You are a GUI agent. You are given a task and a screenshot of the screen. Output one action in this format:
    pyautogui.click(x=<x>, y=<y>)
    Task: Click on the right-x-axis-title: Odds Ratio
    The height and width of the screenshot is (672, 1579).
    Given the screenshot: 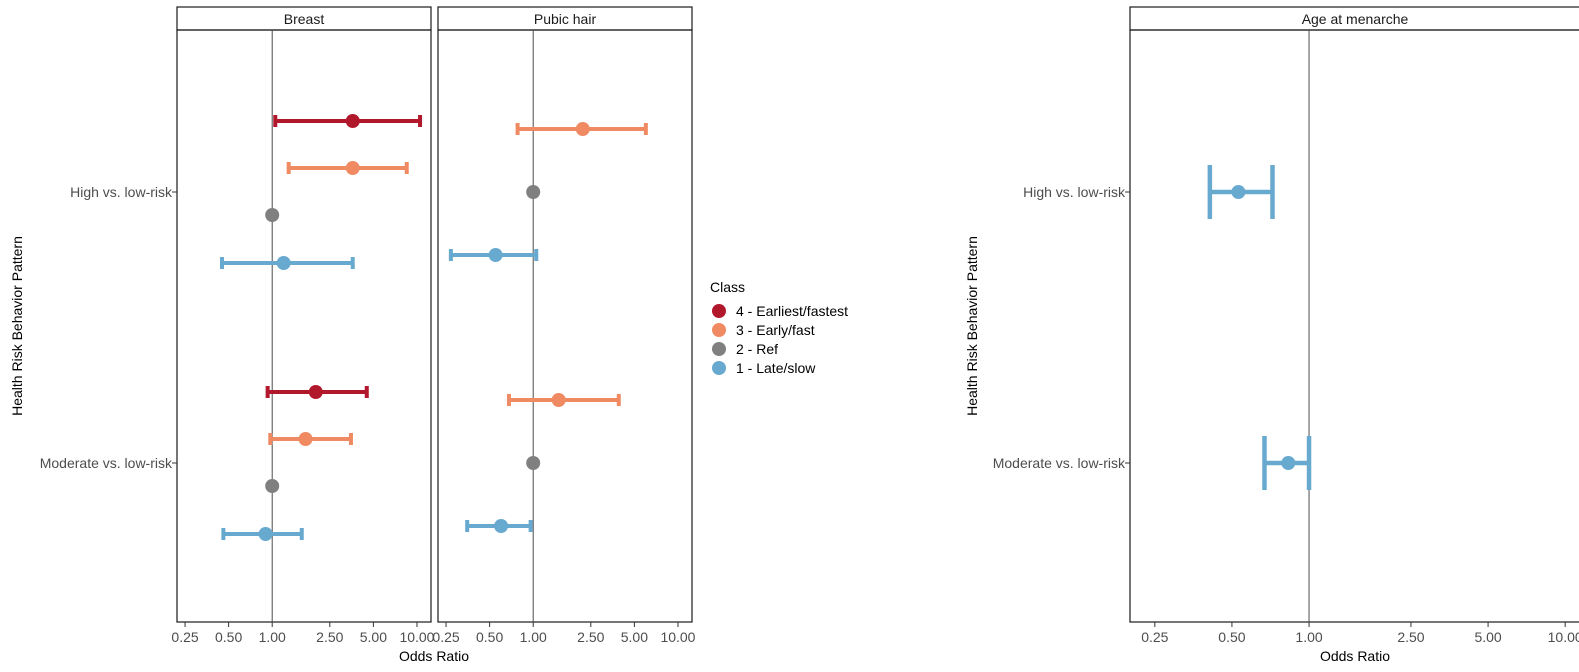 What is the action you would take?
    pyautogui.click(x=1355, y=656)
    